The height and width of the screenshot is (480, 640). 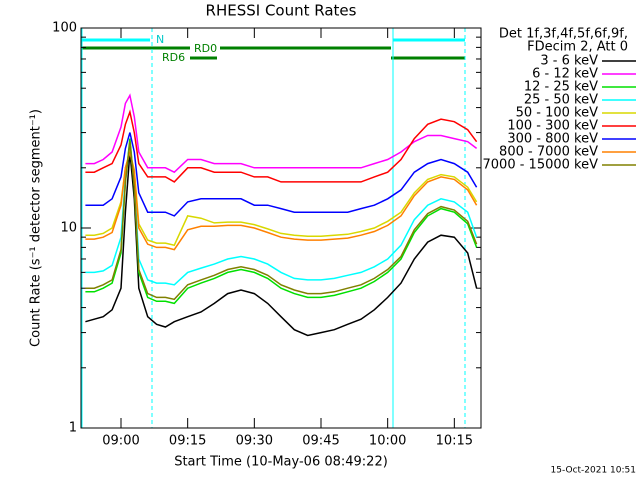 I want to click on annotation: RD6, so click(x=173, y=57).